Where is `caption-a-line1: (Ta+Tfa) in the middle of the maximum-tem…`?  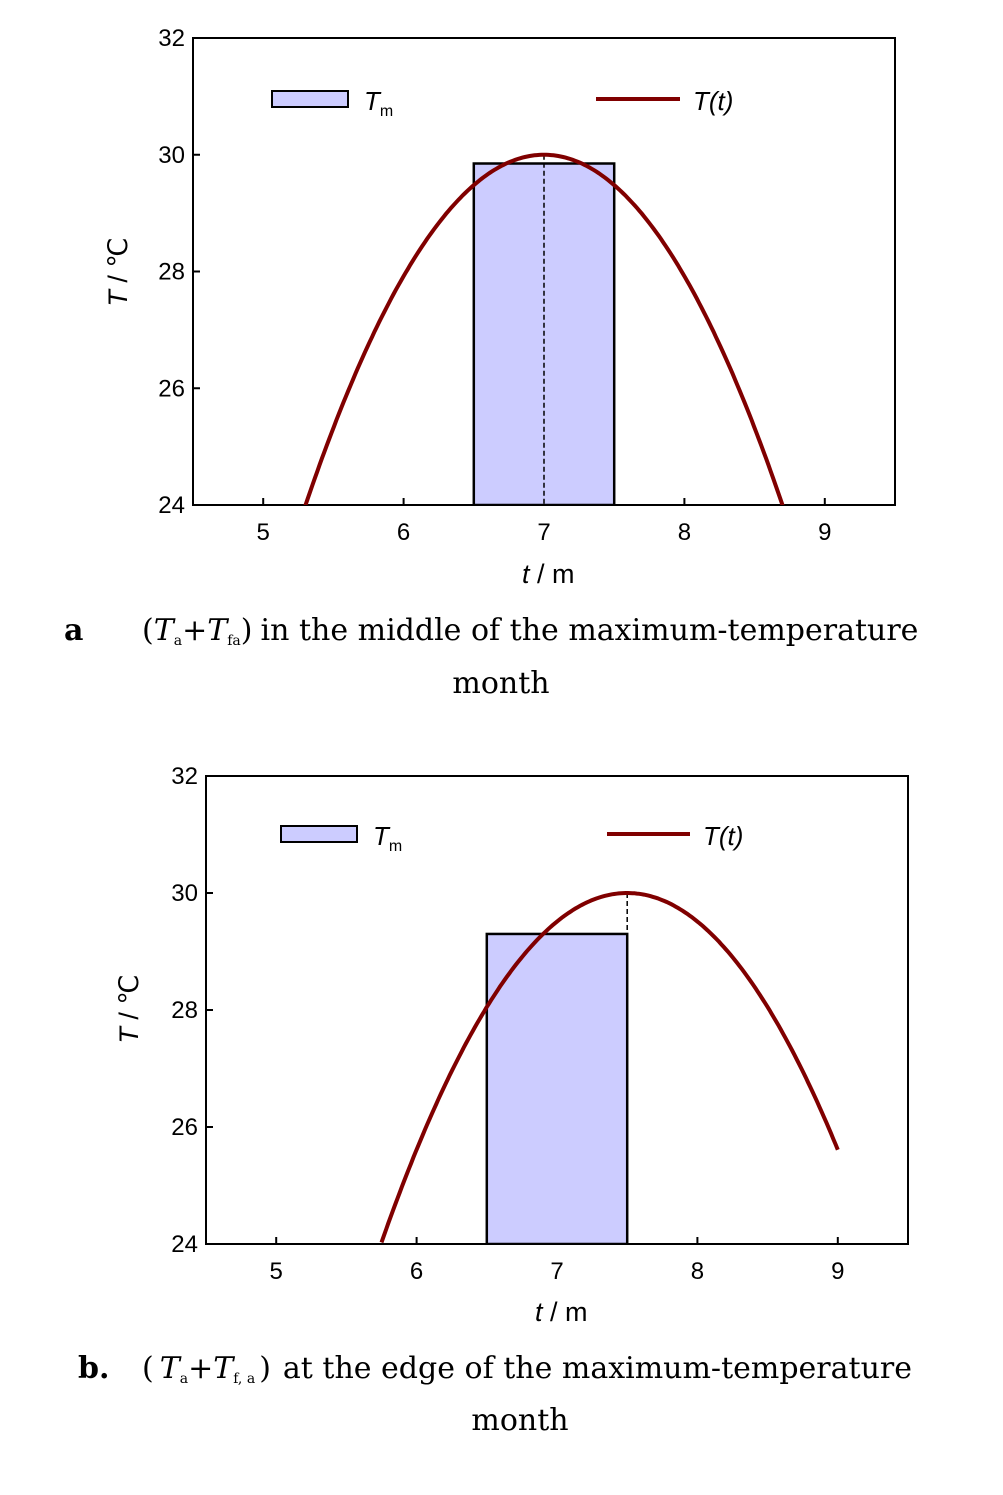
caption-a-line1: (Ta+Tfa) in the middle of the maximum-tem… is located at coordinates (530, 631).